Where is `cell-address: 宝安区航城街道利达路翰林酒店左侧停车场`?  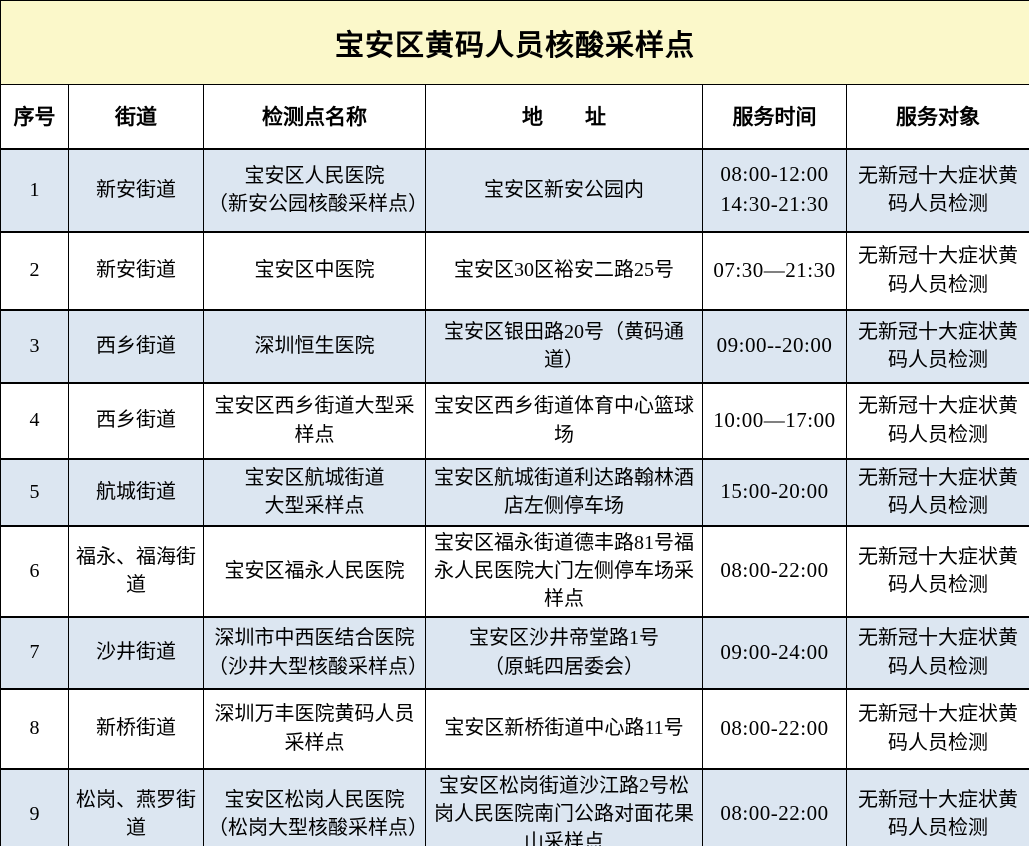 cell-address: 宝安区航城街道利达路翰林酒店左侧停车场 is located at coordinates (564, 492).